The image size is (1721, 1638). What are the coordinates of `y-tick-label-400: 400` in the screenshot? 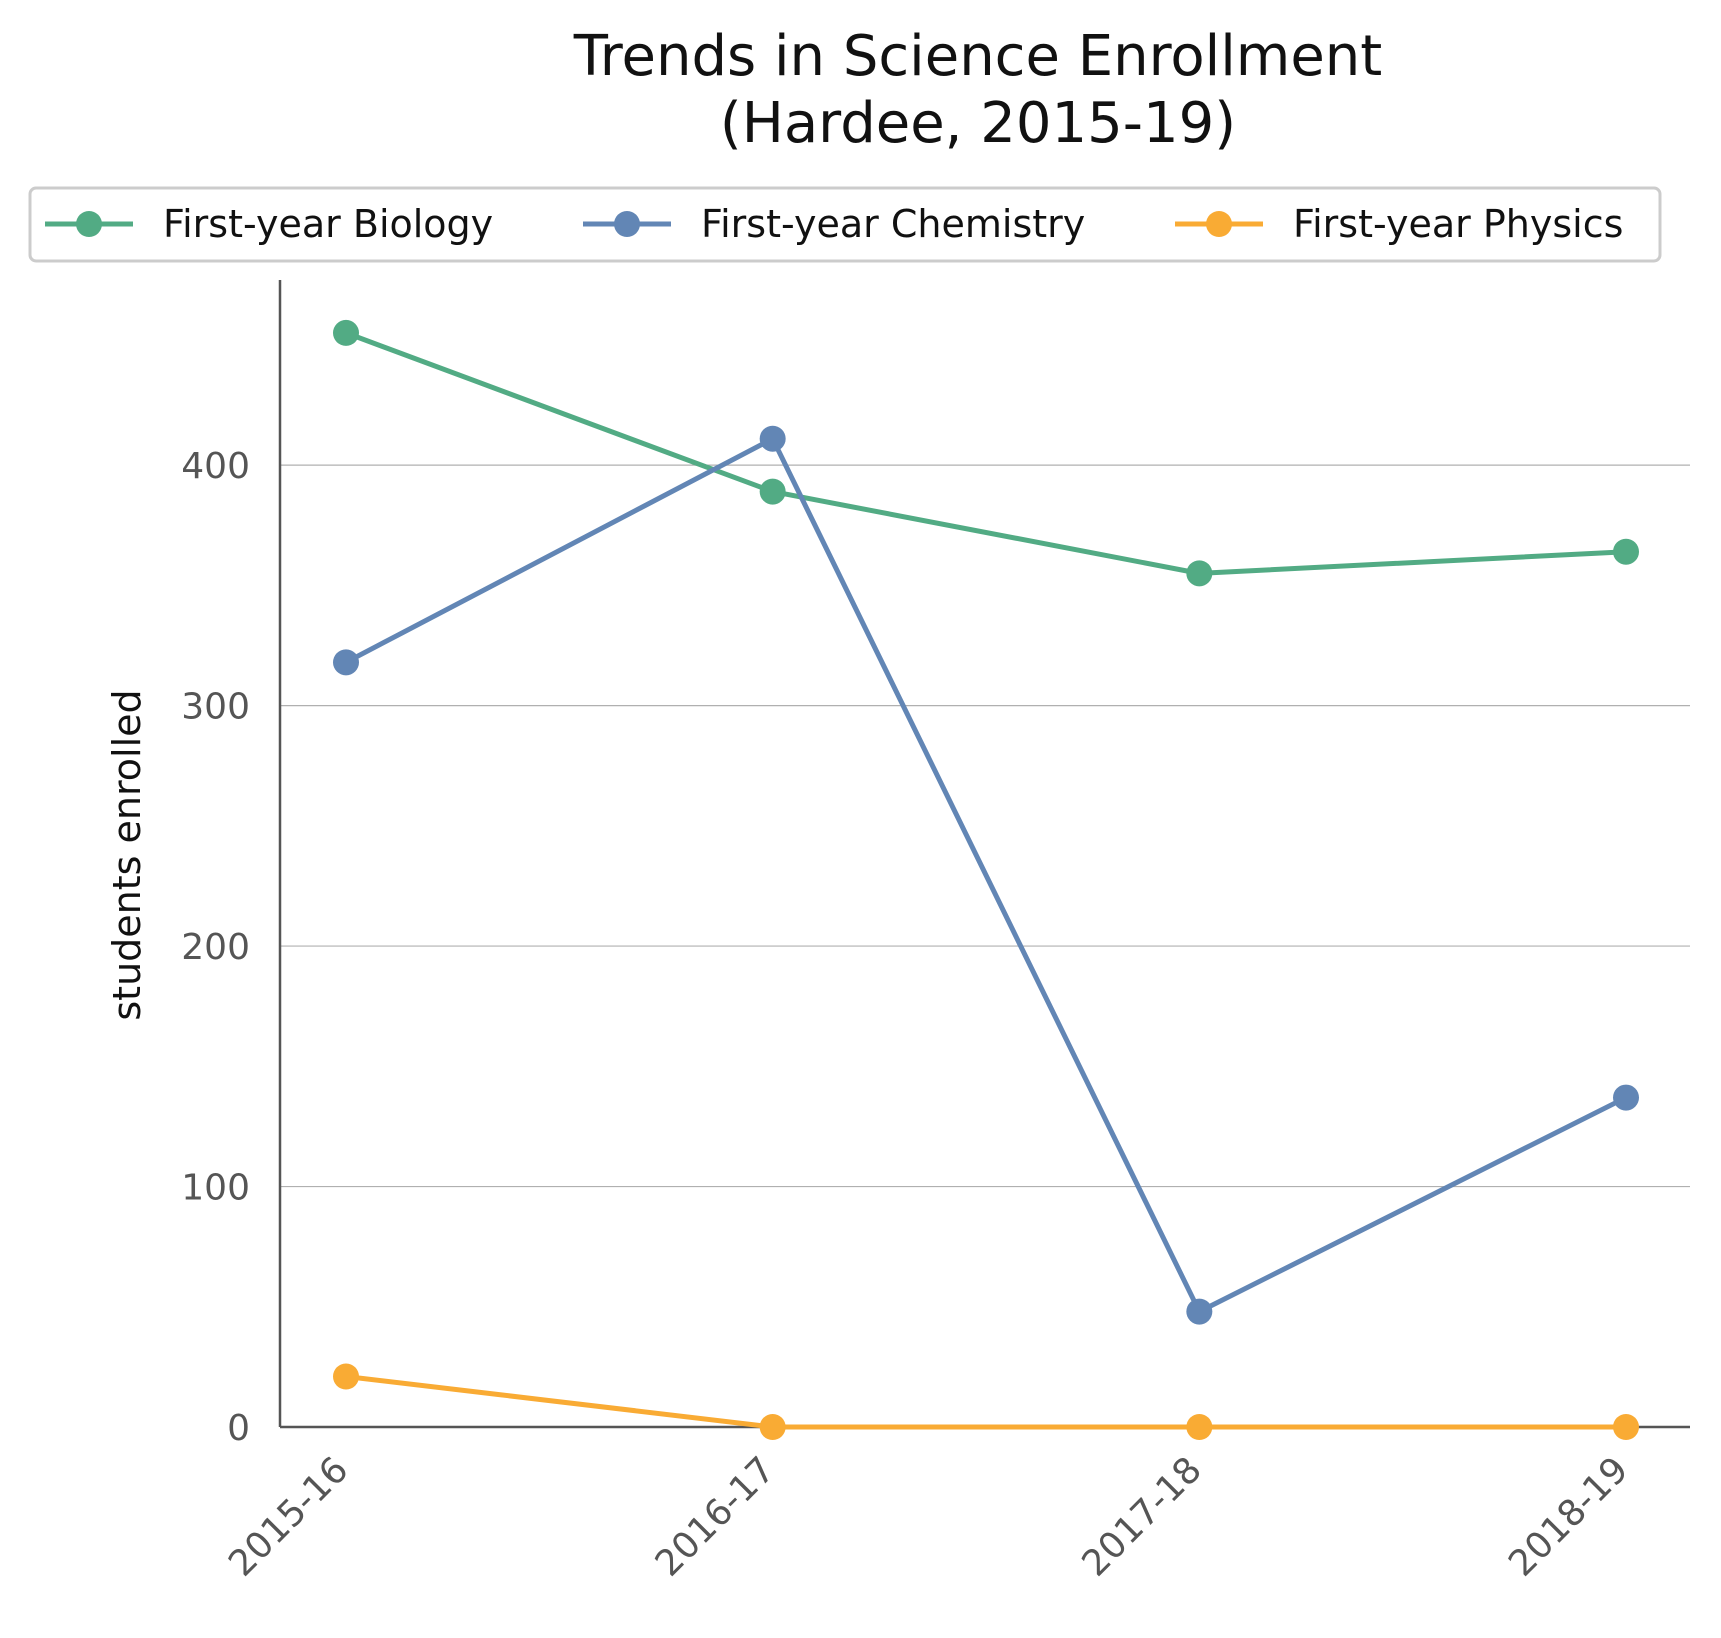 It's located at (215, 466).